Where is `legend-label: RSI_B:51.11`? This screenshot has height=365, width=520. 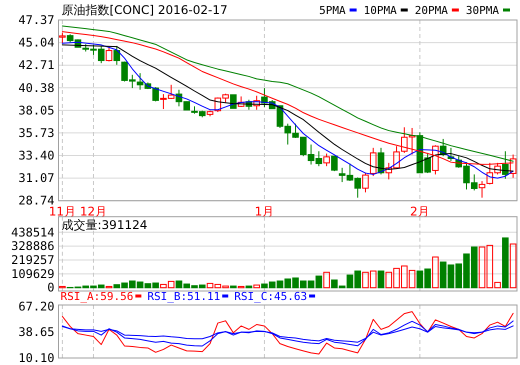 legend-label: RSI_B:51.11 is located at coordinates (183, 296).